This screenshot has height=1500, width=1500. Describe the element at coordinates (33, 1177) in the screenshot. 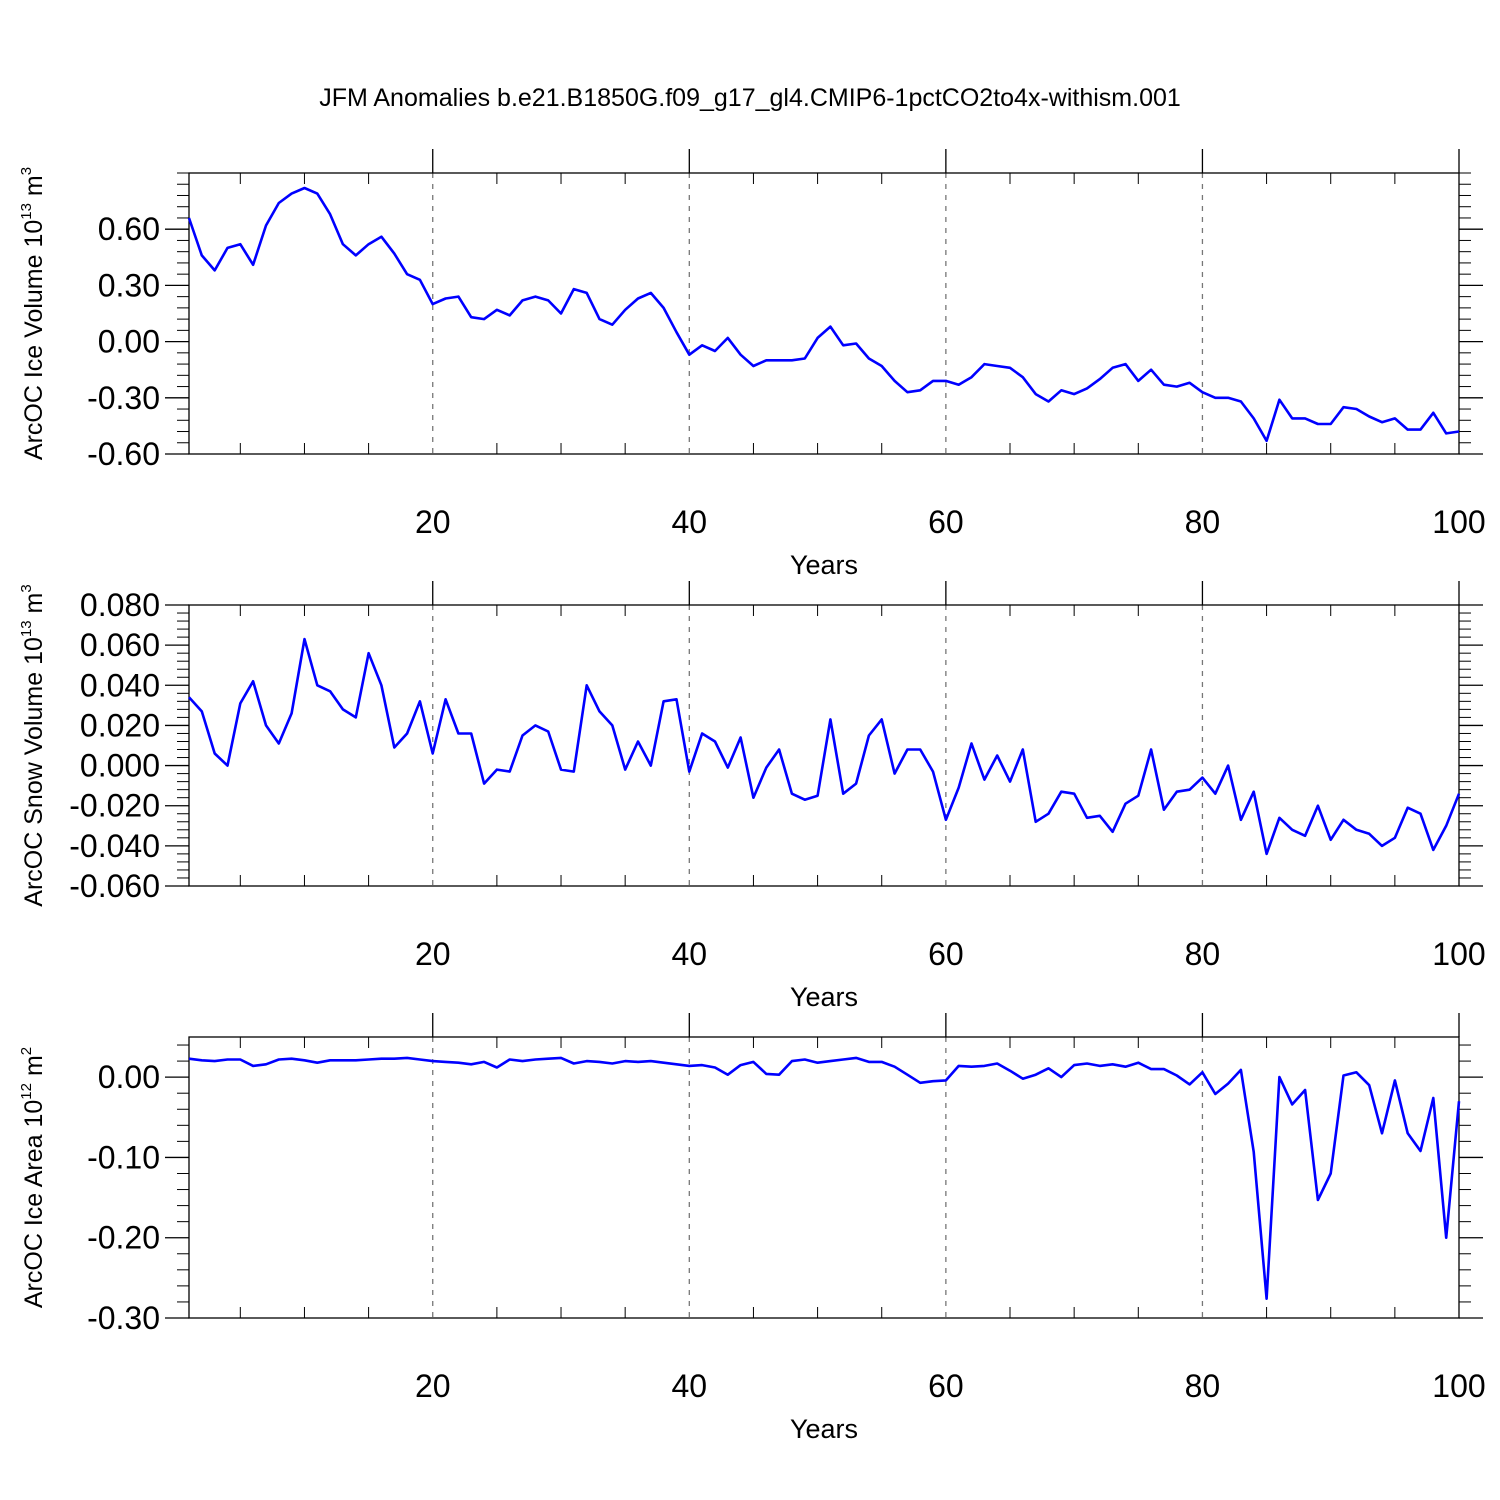

I see `y-axis-label: ArcOC Ice Area 1012 m2` at that location.